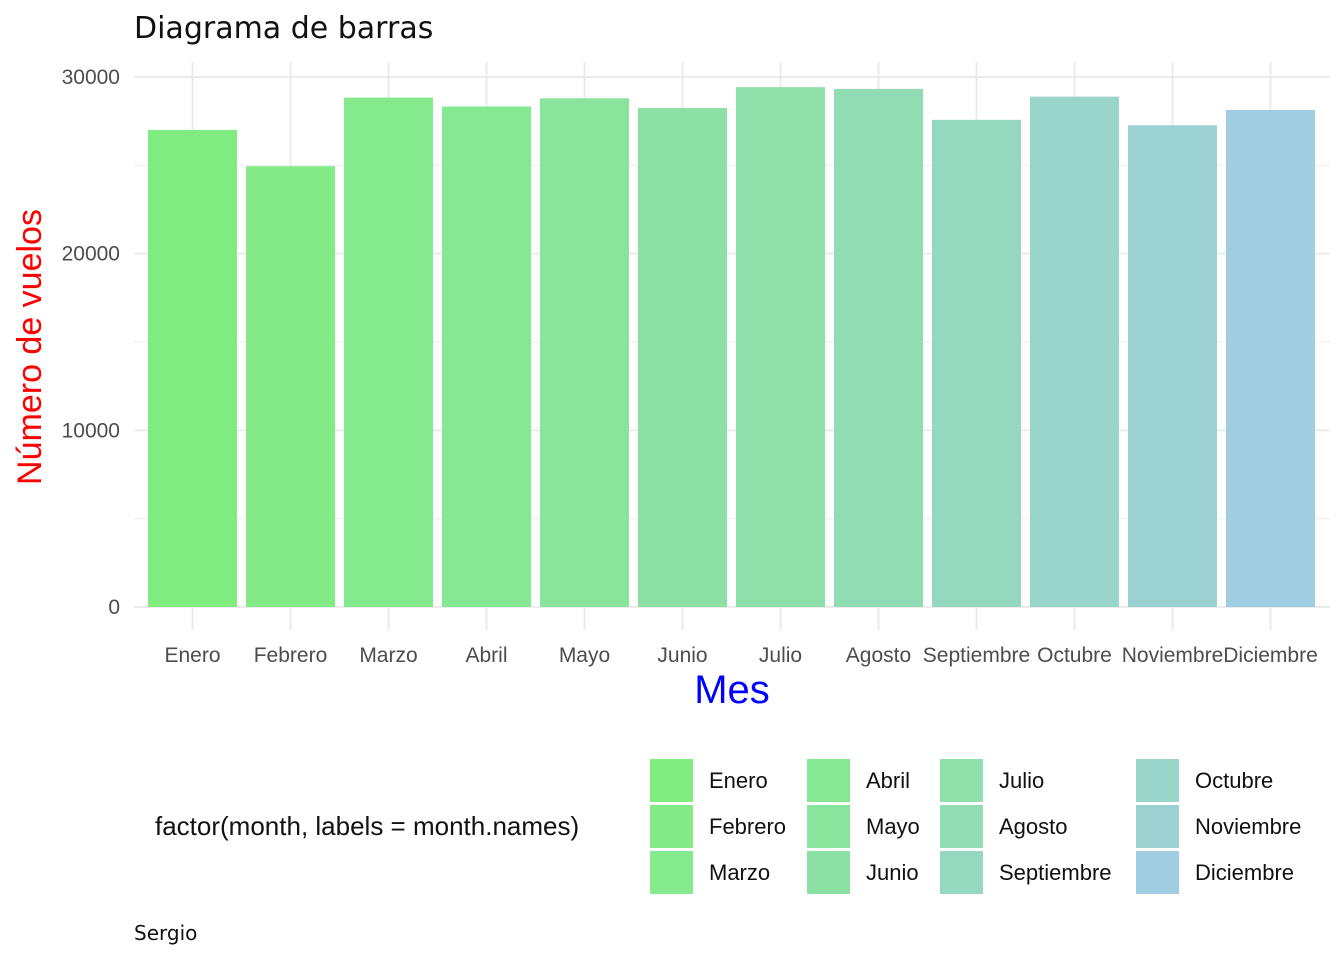  Describe the element at coordinates (91, 342) in the screenshot. I see `y-axis-ticks: 0 10000 20000 30000` at that location.